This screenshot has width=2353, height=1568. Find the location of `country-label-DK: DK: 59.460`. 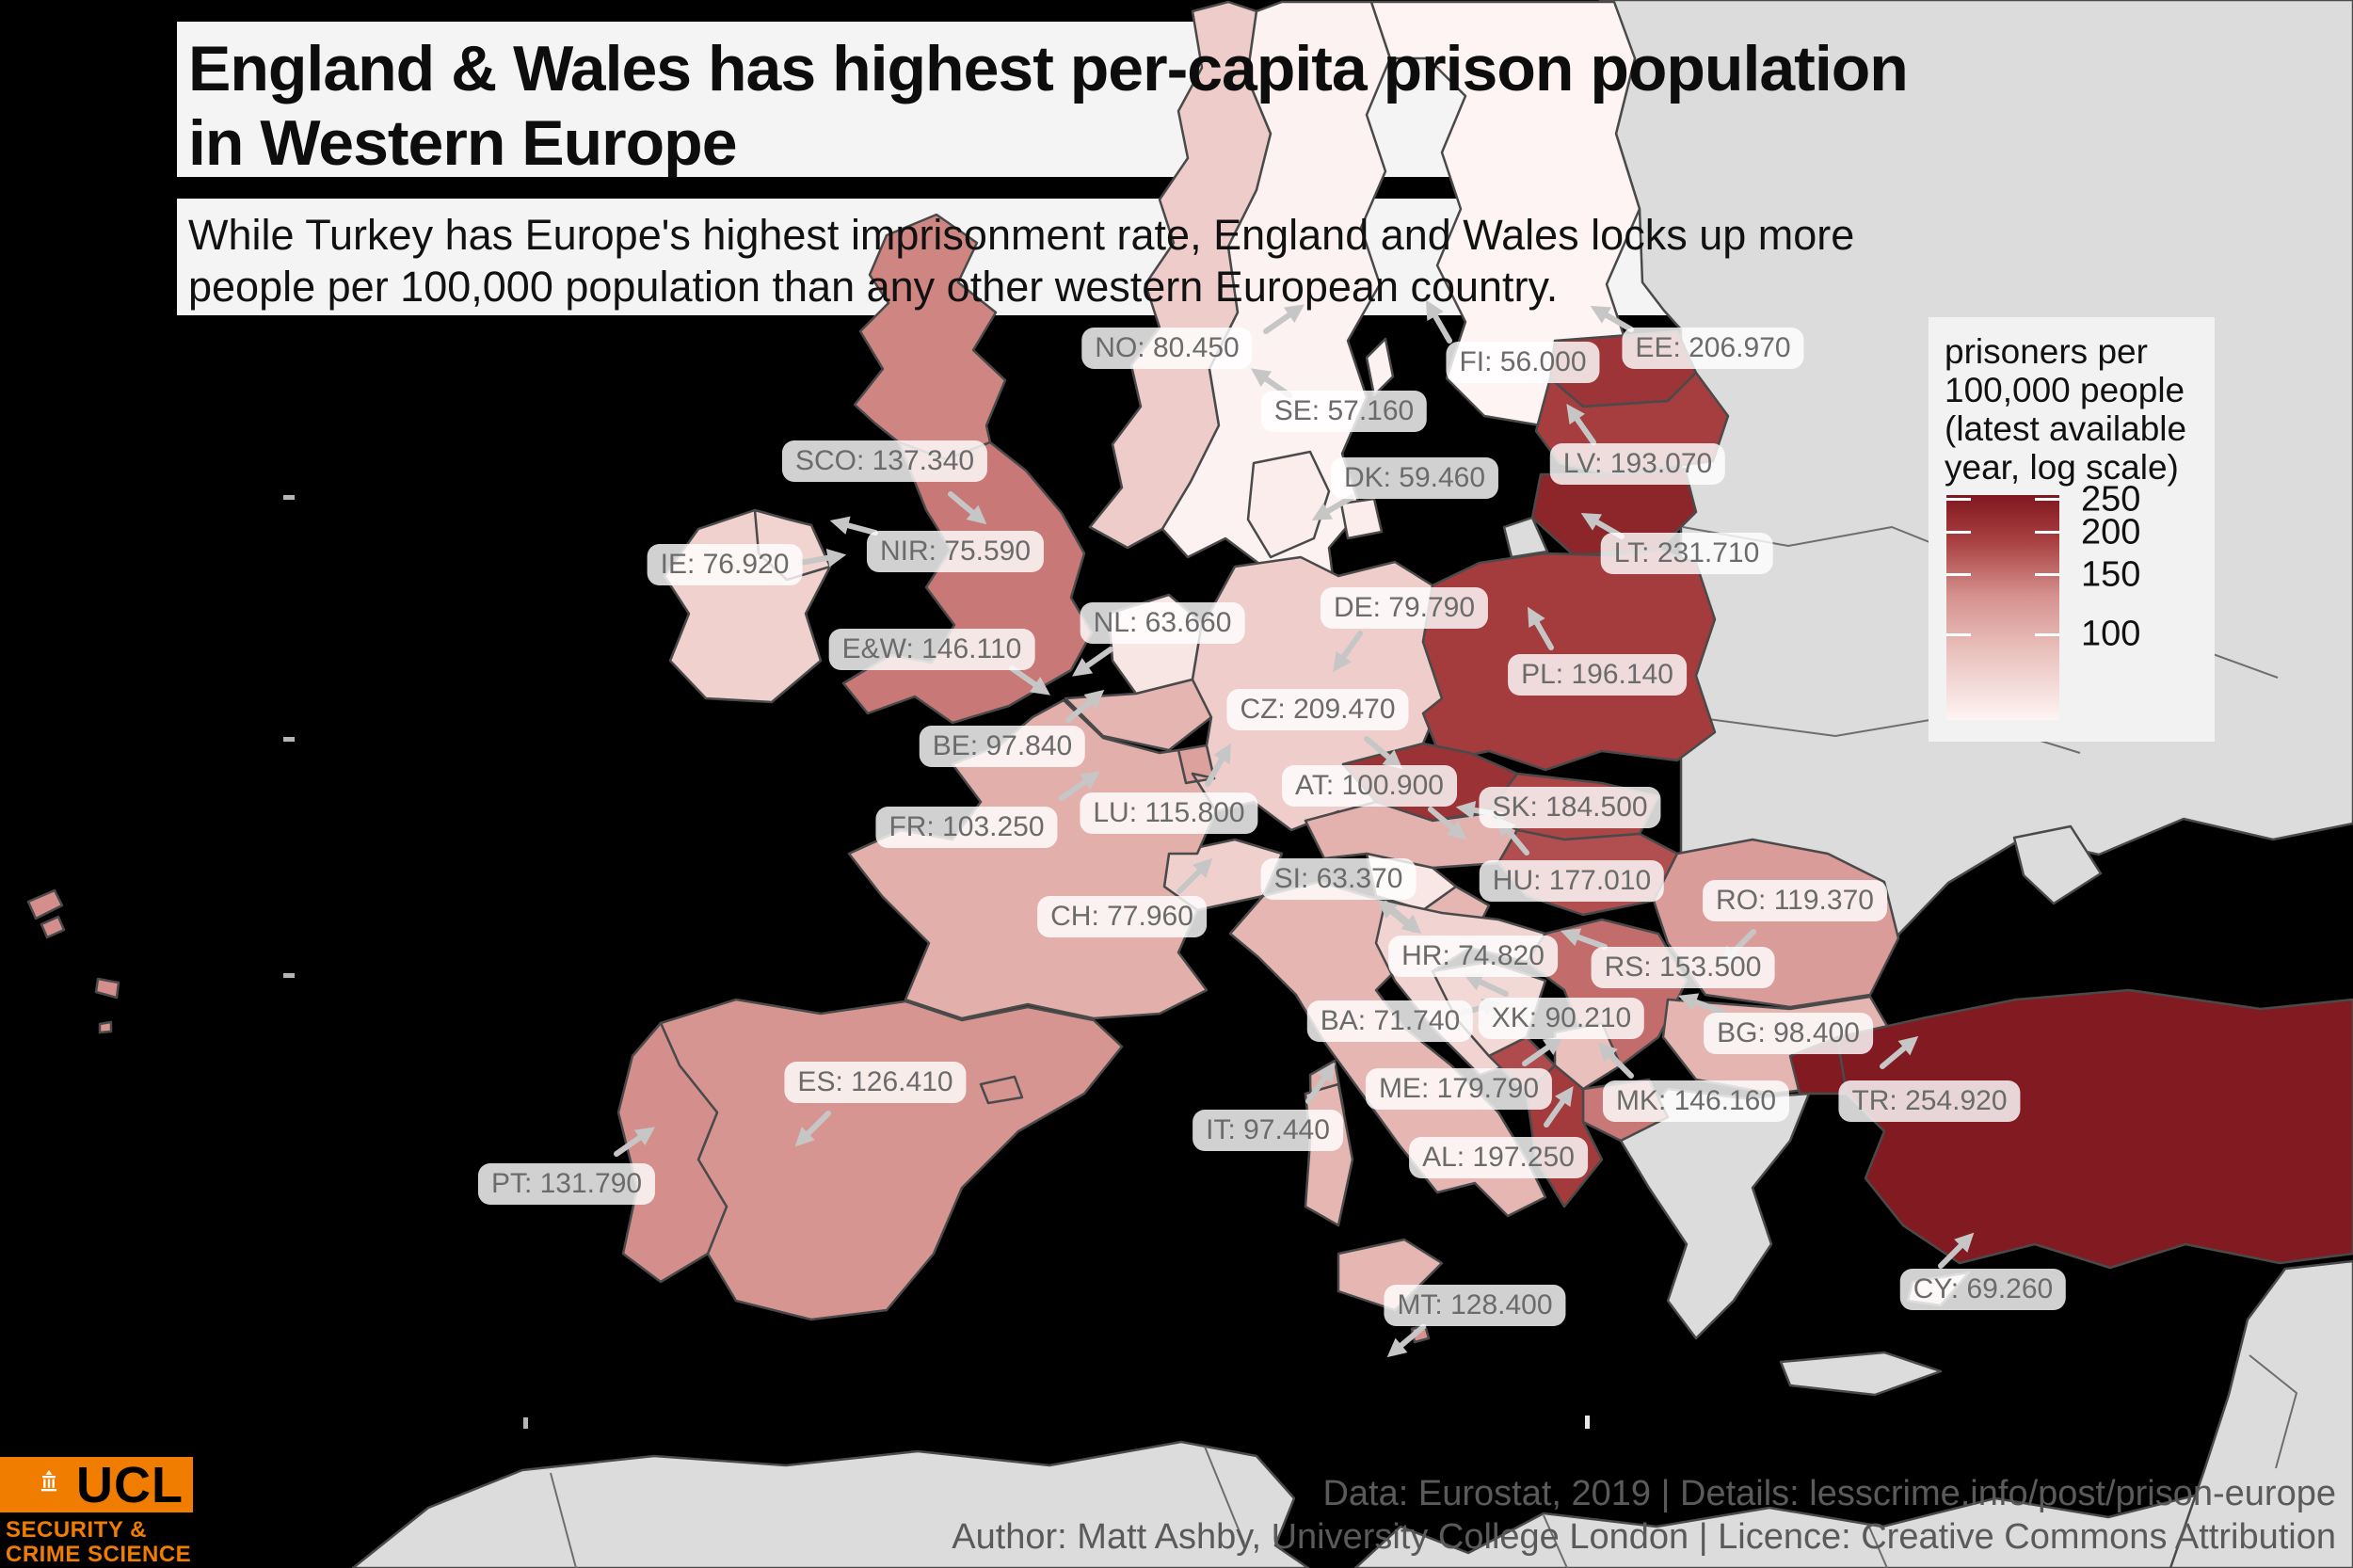

country-label-DK: DK: 59.460 is located at coordinates (1414, 478).